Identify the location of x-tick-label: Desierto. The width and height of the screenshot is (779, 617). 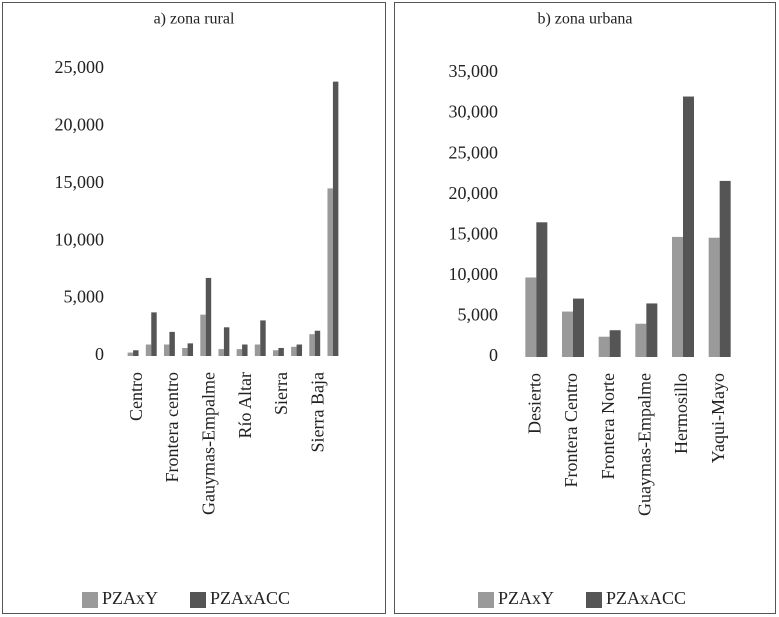
(534, 403).